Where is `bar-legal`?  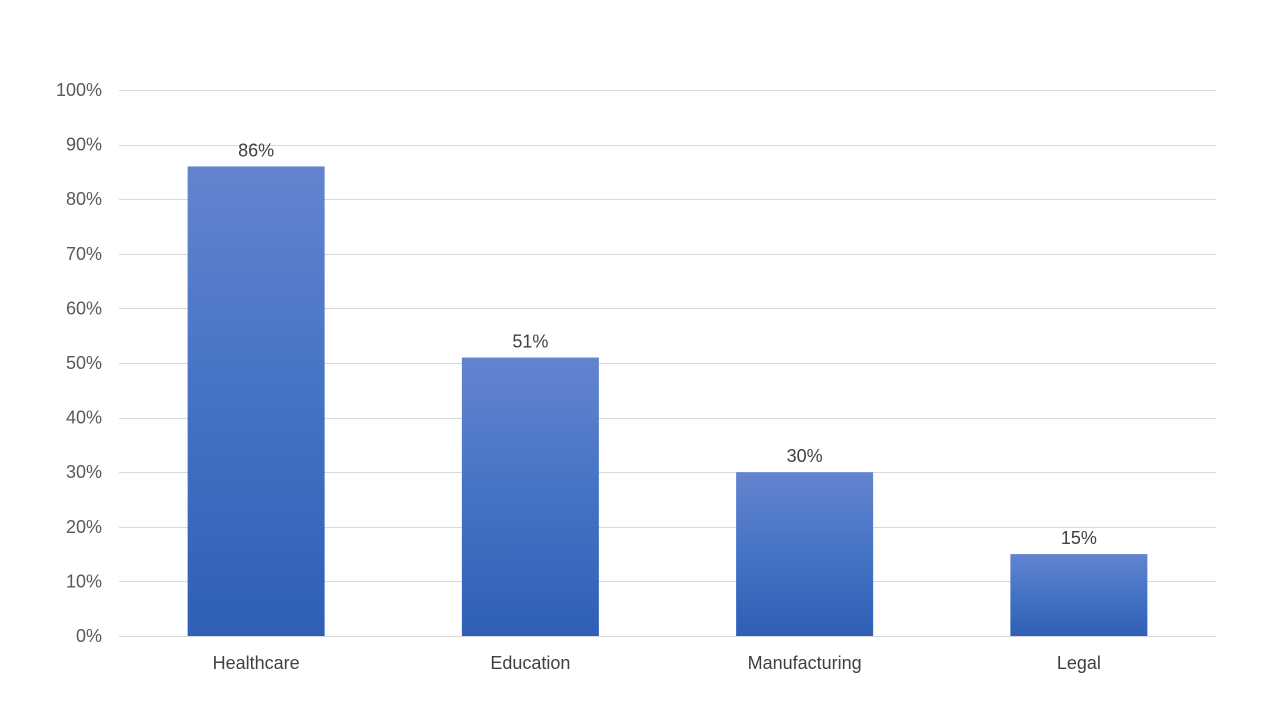 bar-legal is located at coordinates (1079, 595).